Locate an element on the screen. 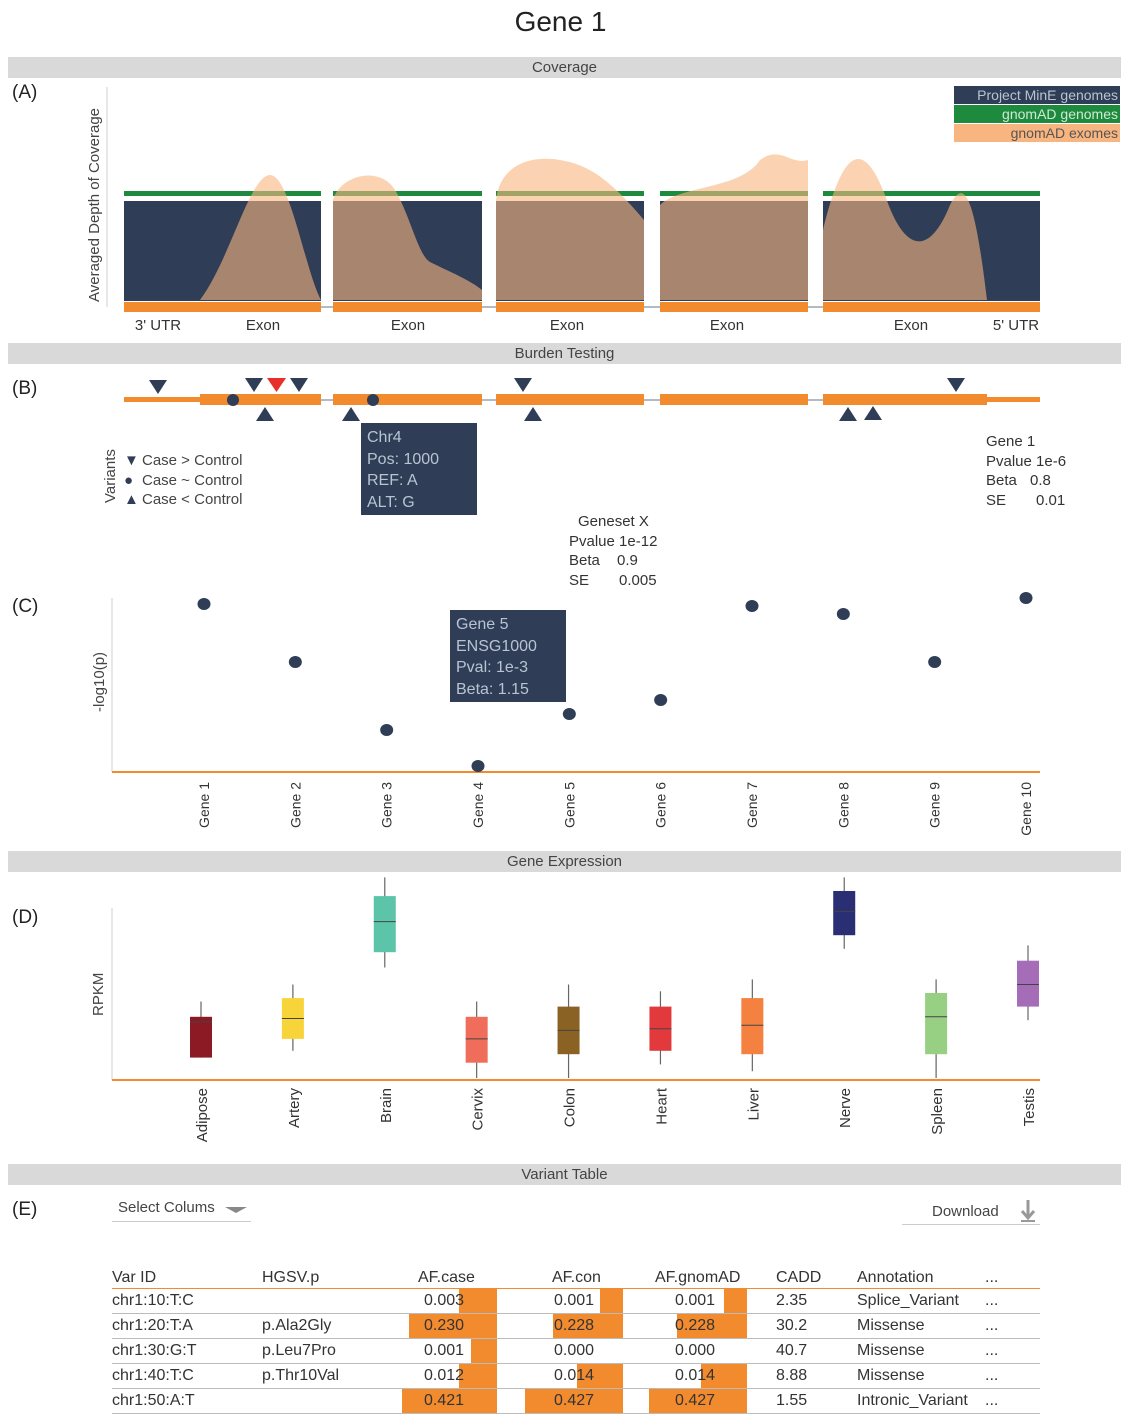 The width and height of the screenshot is (1121, 1414). x-tick-label: Gene 6 is located at coordinates (661, 805).